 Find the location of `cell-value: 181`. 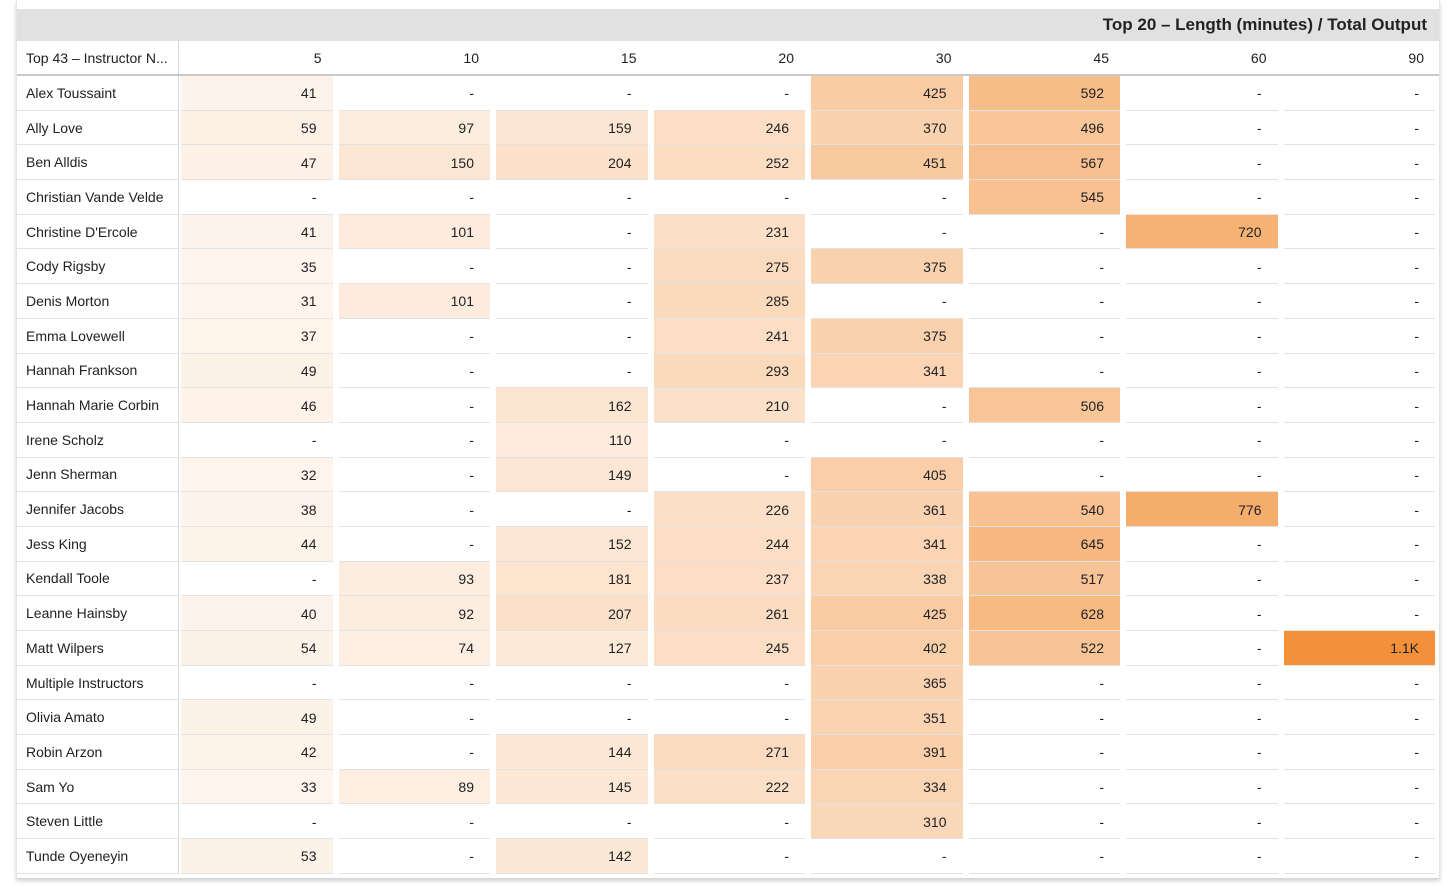

cell-value: 181 is located at coordinates (620, 578).